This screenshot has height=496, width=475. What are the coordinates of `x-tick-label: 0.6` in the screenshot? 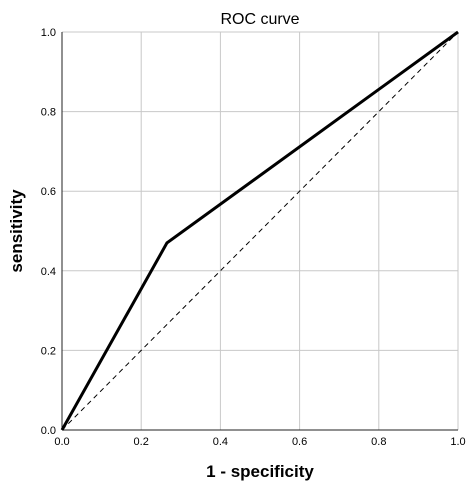 It's located at (299, 442).